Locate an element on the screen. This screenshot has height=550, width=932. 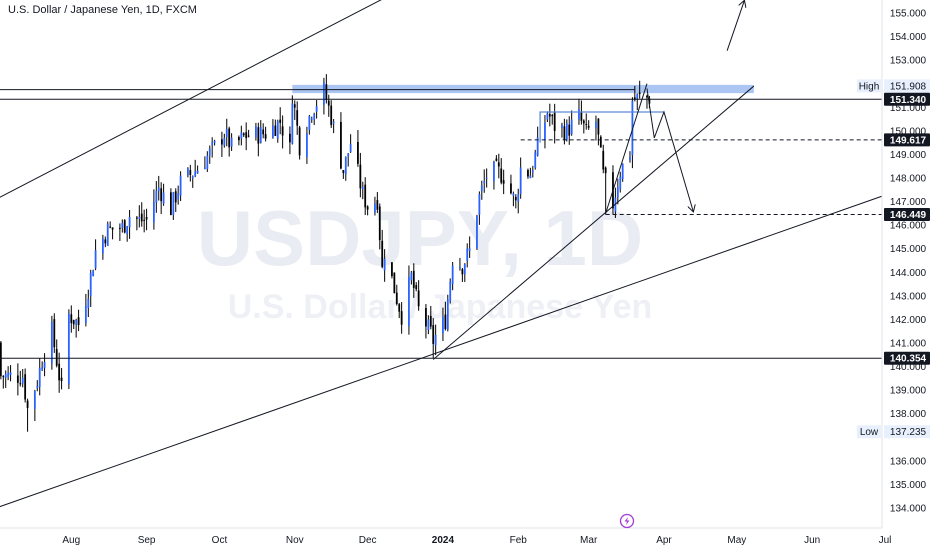
svg-text: 149.617 is located at coordinates (908, 140).